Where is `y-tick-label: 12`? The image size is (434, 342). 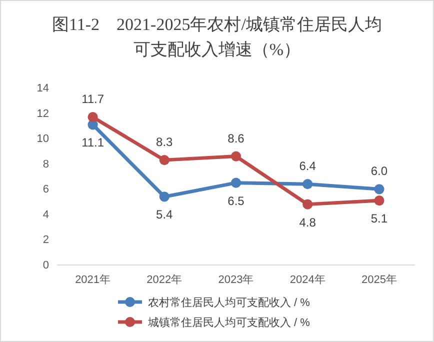 y-tick-label: 12 is located at coordinates (42, 114).